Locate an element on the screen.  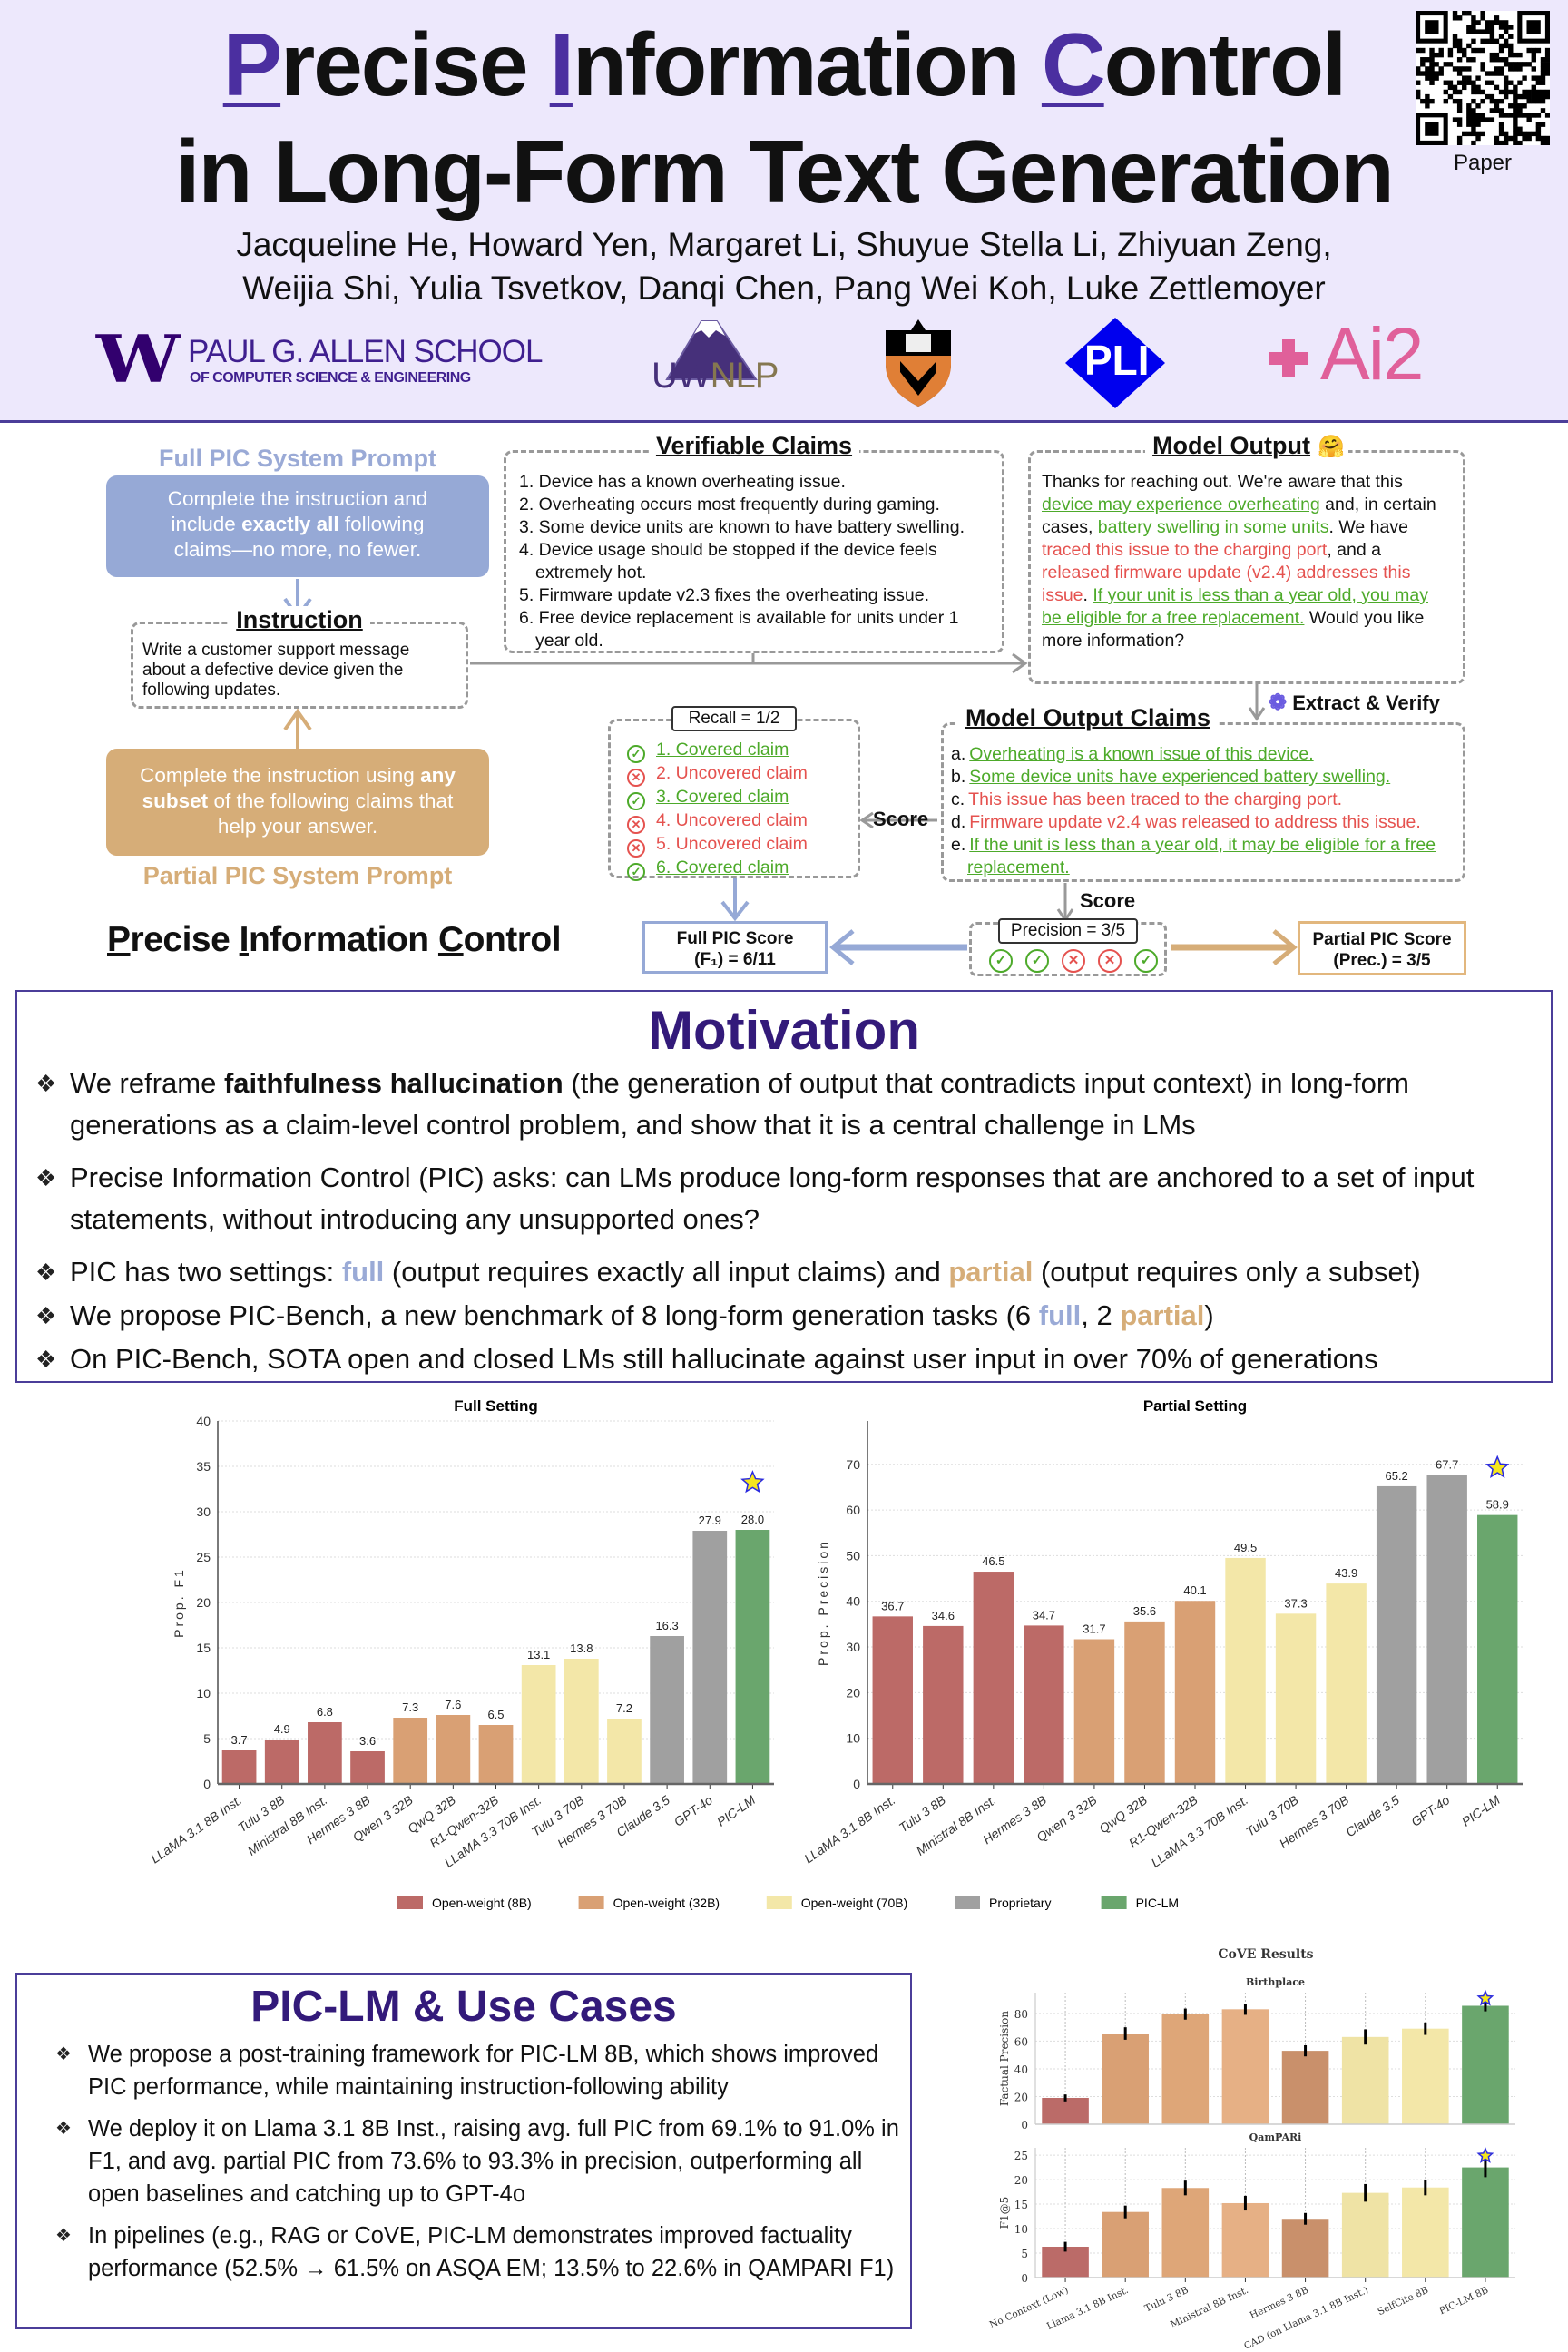
text-segment: PIC has two settings: is located at coordinates (206, 1272).